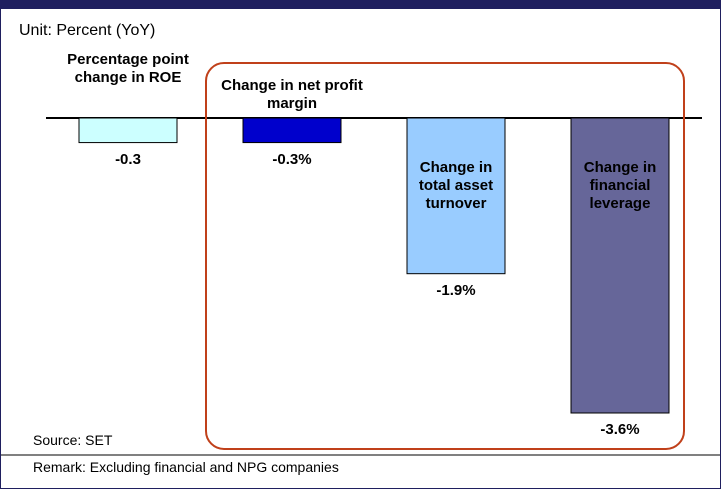  What do you see at coordinates (620, 429) in the screenshot?
I see `value-label: -3.6%` at bounding box center [620, 429].